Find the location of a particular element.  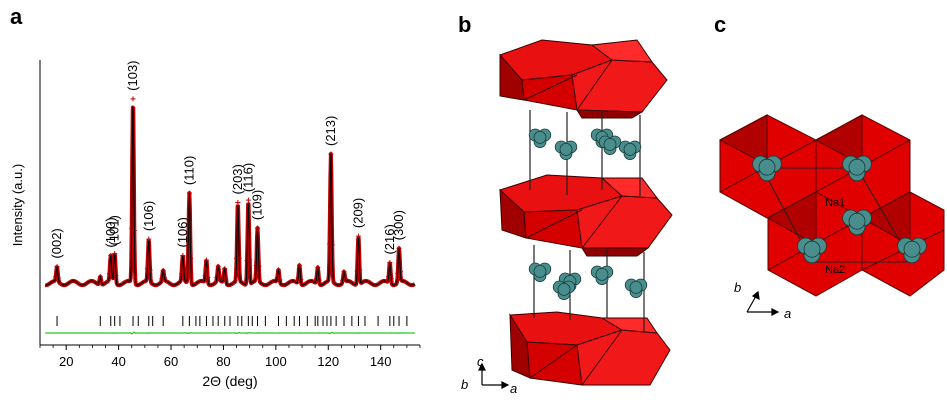

x-axis-label: 2Θ (deg) is located at coordinates (229, 381).